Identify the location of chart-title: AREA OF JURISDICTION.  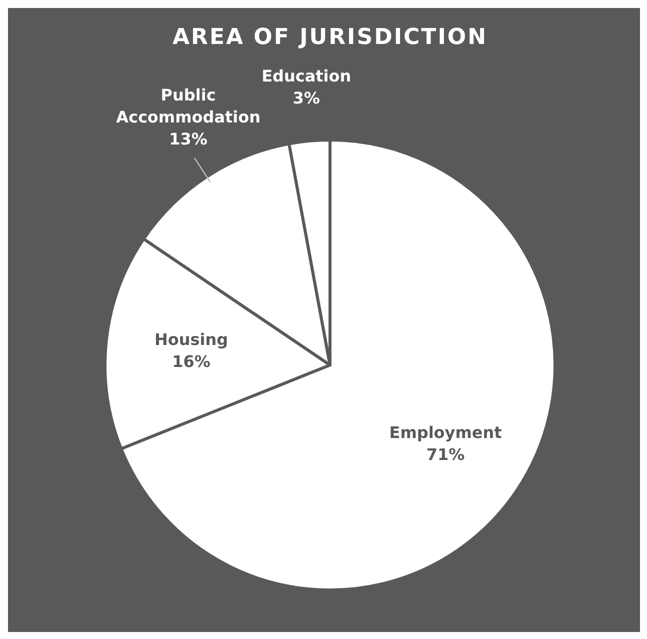
(330, 37).